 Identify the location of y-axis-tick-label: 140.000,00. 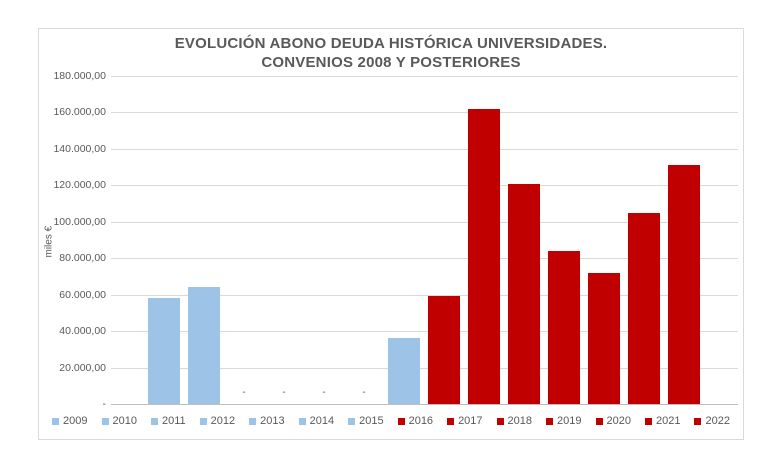
(79, 149).